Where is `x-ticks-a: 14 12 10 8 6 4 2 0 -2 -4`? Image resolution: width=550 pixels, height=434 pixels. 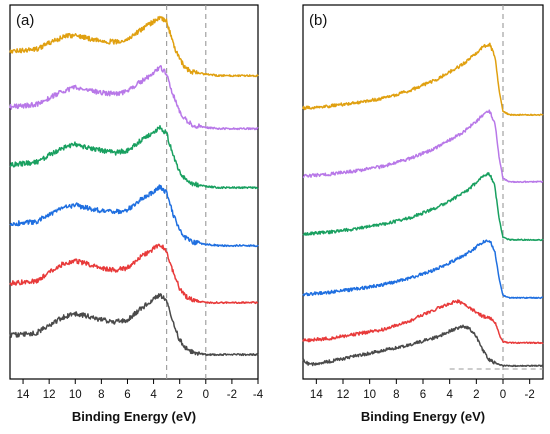
x-ticks-a: 14 12 10 8 6 4 2 0 -2 -4 is located at coordinates (140, 390).